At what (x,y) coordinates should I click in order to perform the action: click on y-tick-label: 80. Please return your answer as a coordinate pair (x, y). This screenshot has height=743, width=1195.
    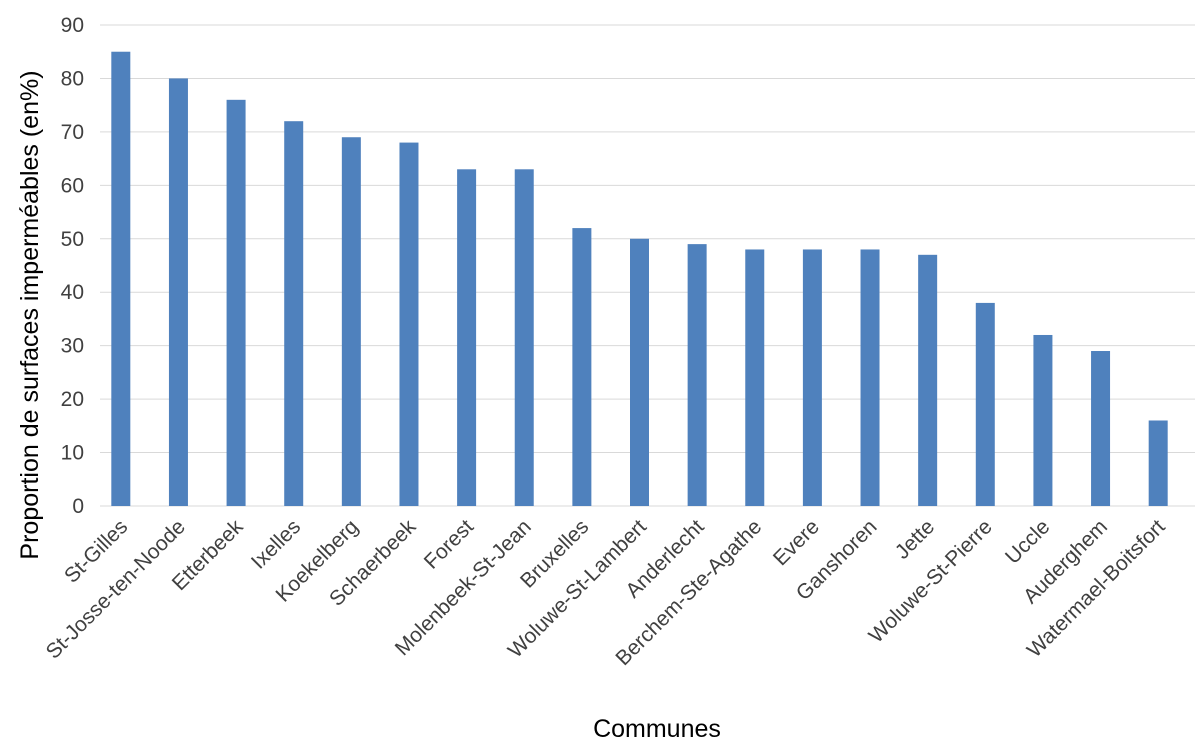
    Looking at the image, I should click on (72, 78).